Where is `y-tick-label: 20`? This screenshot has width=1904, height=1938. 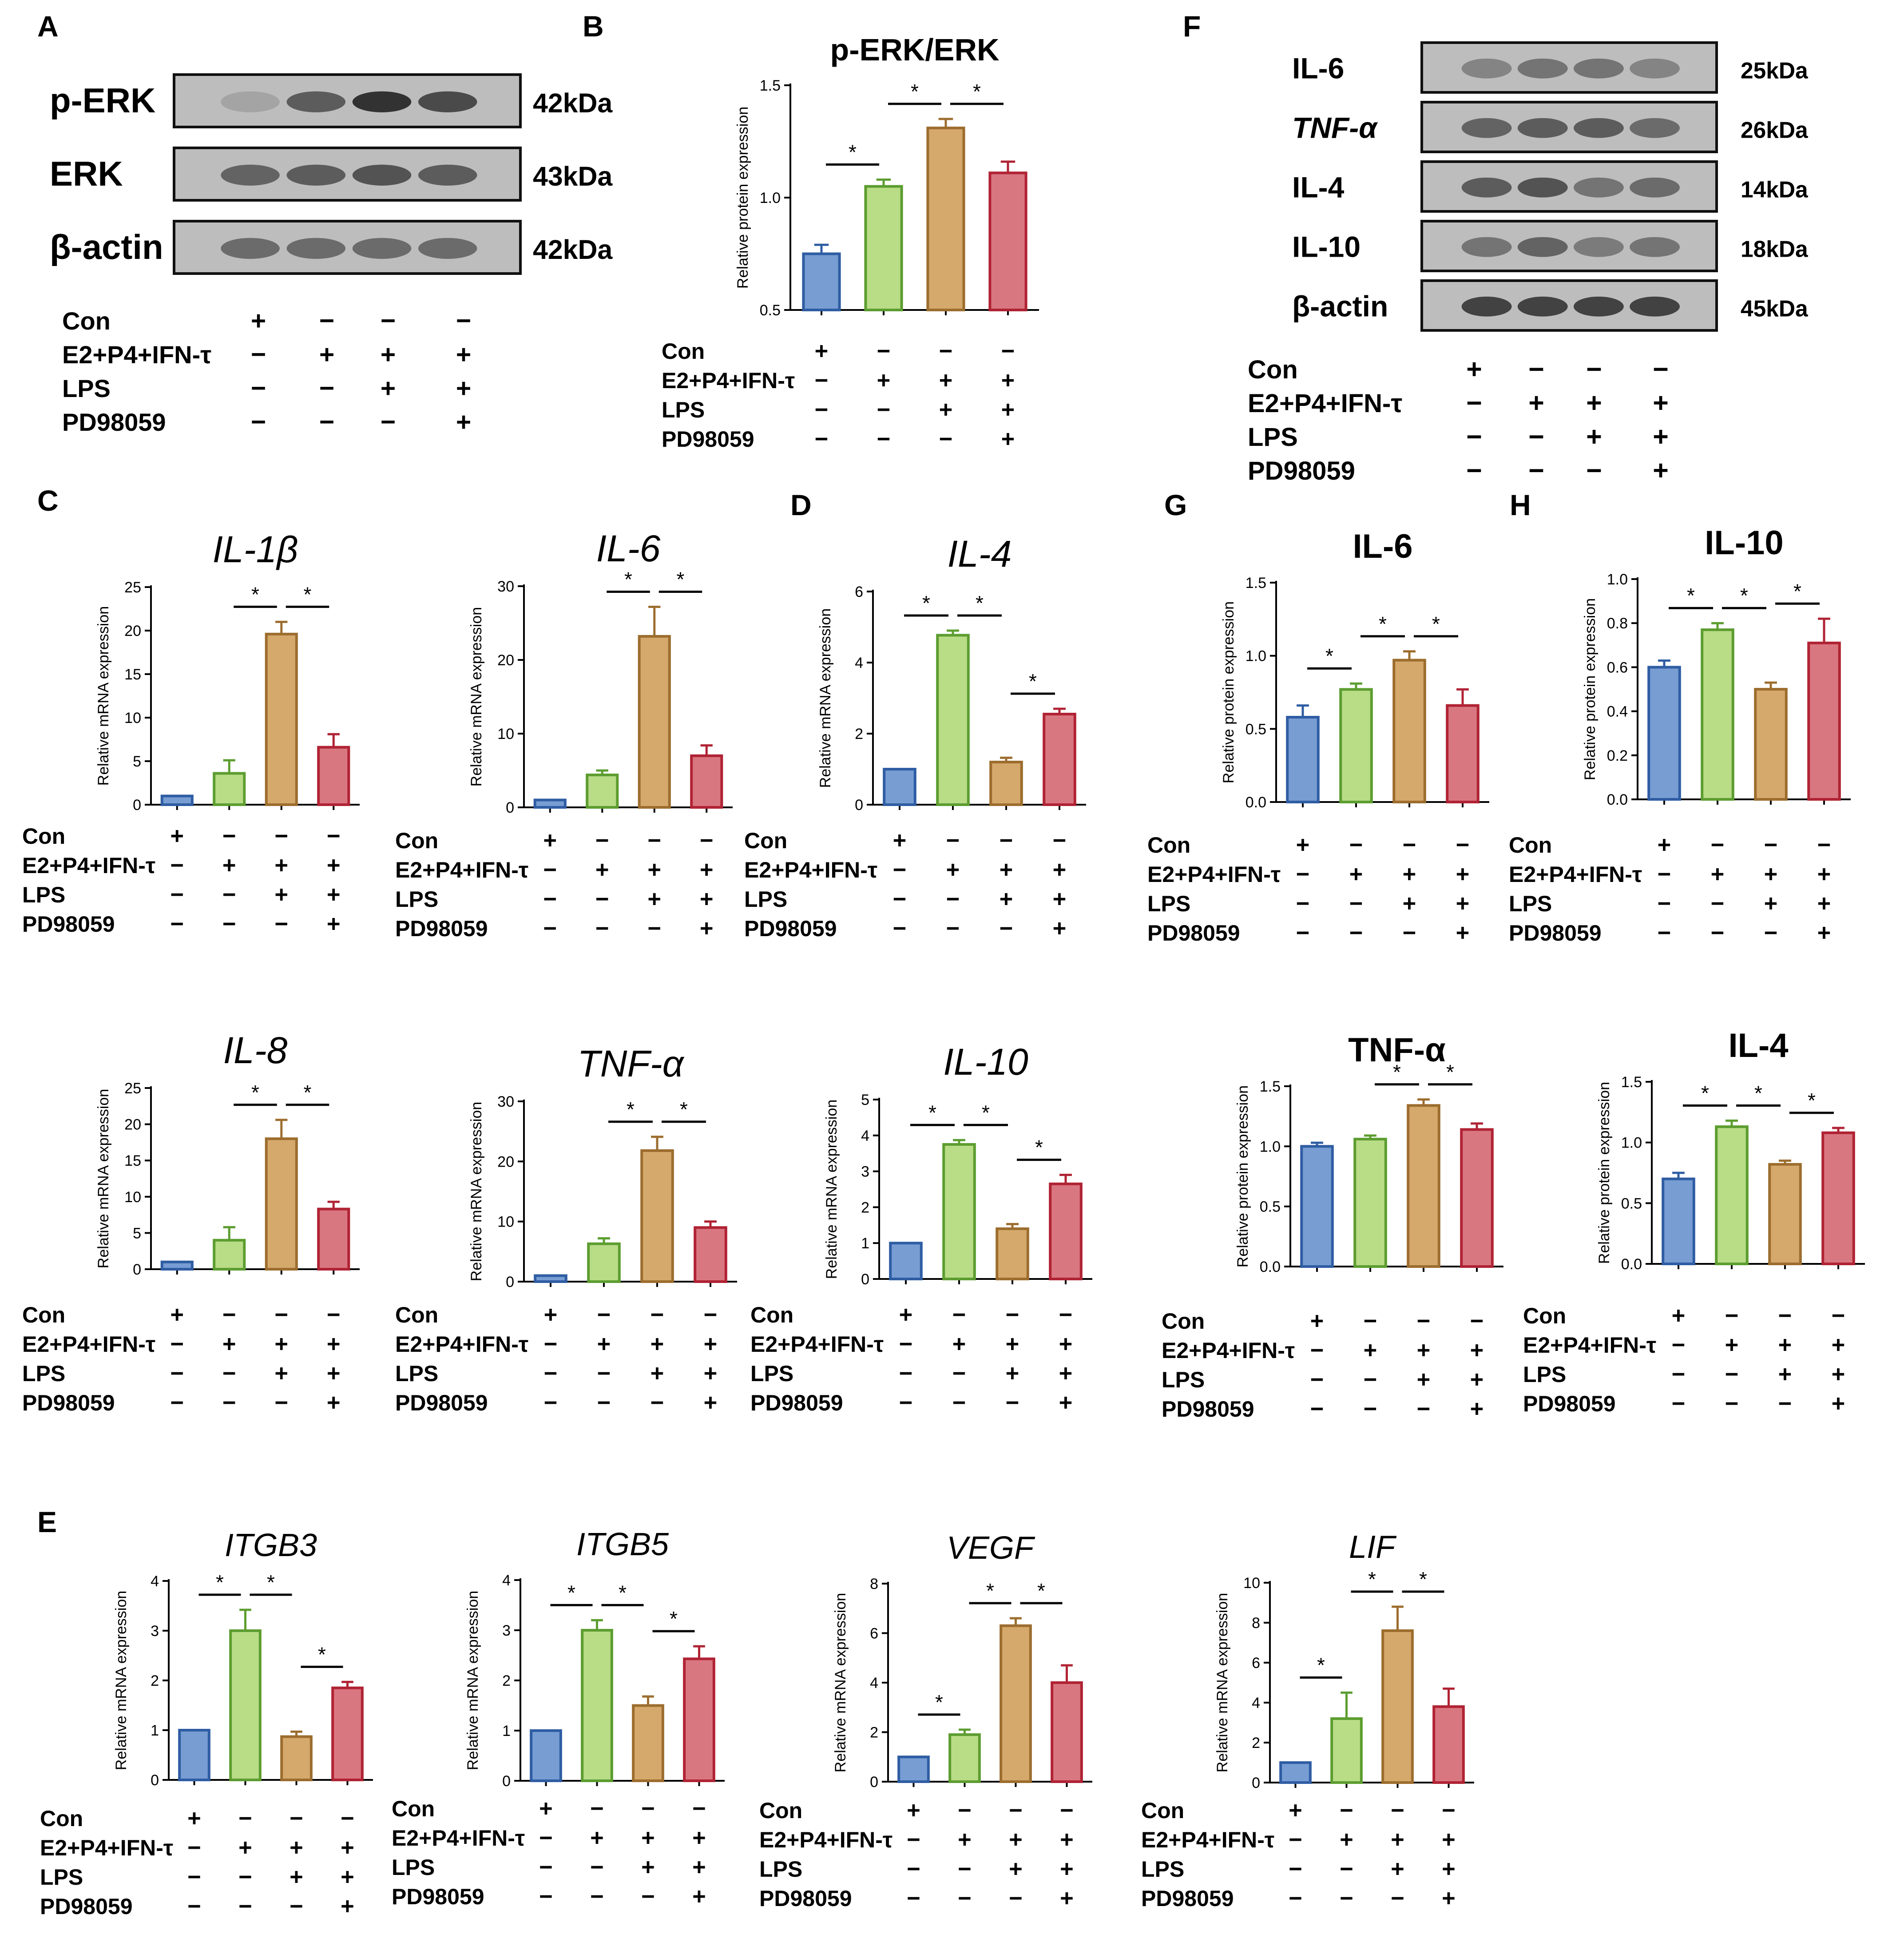
y-tick-label: 20 is located at coordinates (132, 1124).